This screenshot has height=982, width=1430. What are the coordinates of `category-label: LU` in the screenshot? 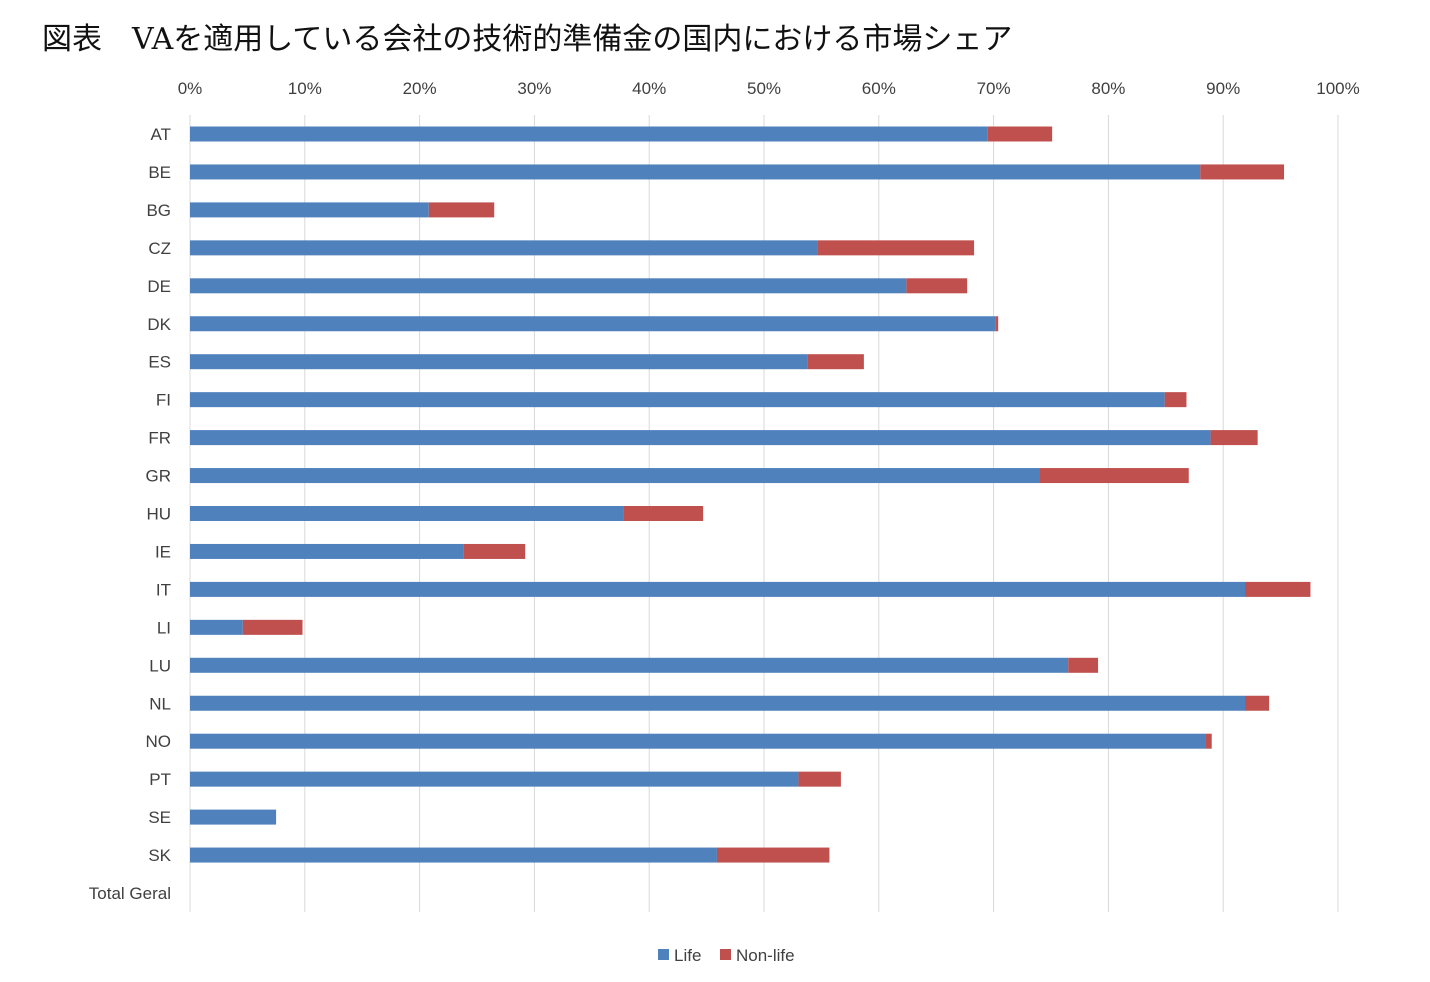 It's located at (160, 665).